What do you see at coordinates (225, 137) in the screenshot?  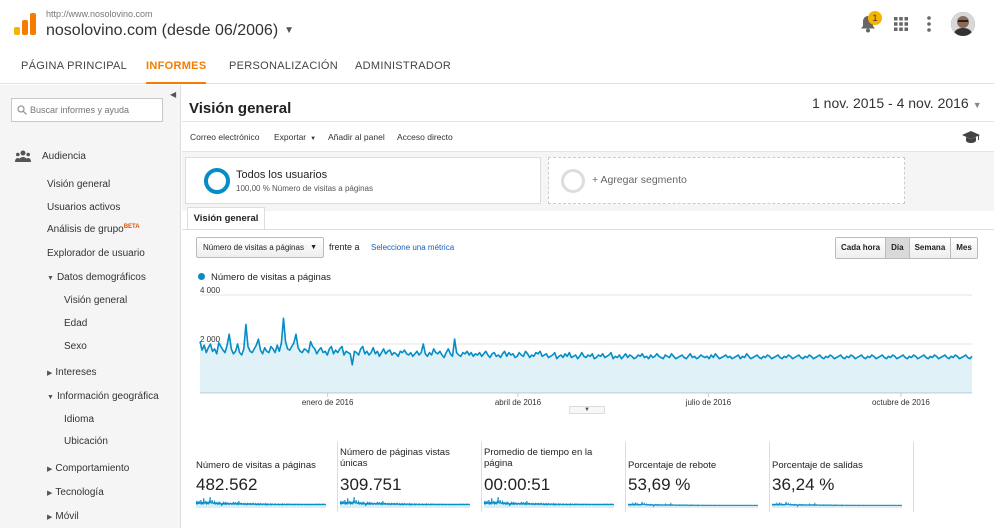 I see `email-button: Correo electrónico` at bounding box center [225, 137].